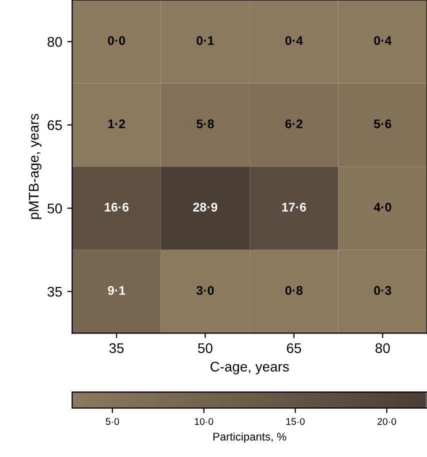  What do you see at coordinates (117, 123) in the screenshot?
I see `data-label: 1·2` at bounding box center [117, 123].